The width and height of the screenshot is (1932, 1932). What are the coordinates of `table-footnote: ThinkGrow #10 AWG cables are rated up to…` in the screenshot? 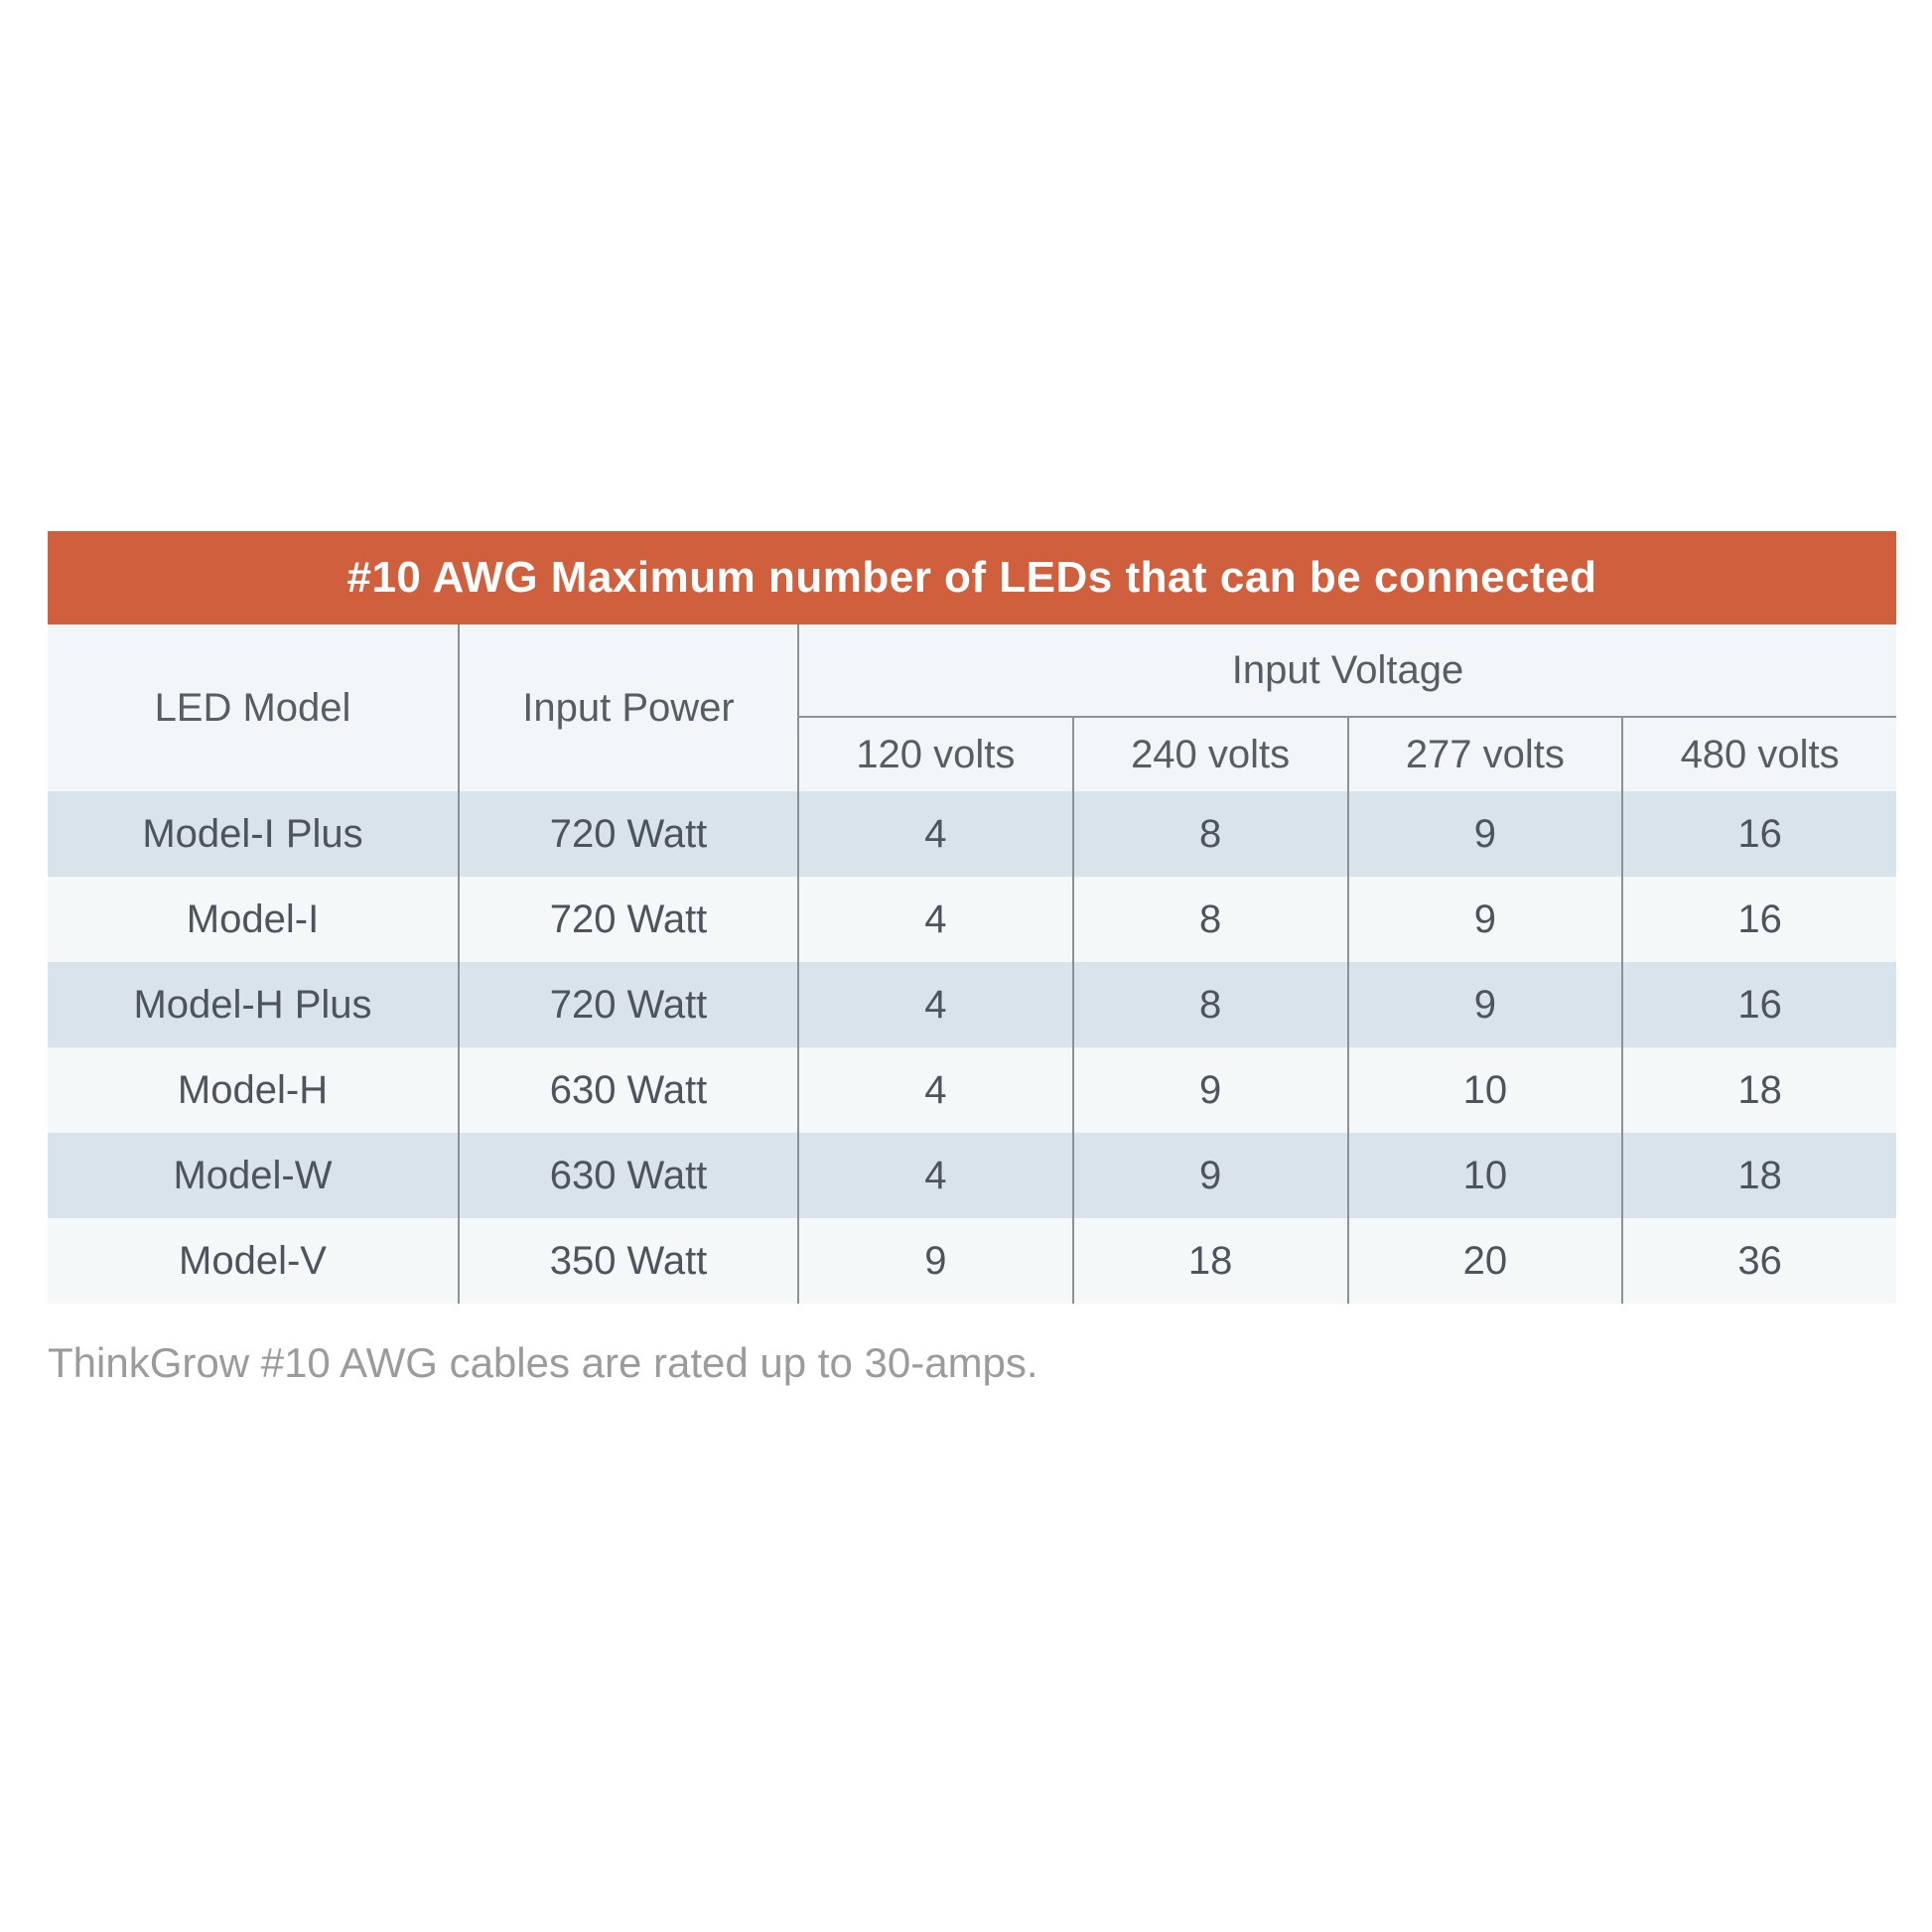 It's located at (543, 1363).